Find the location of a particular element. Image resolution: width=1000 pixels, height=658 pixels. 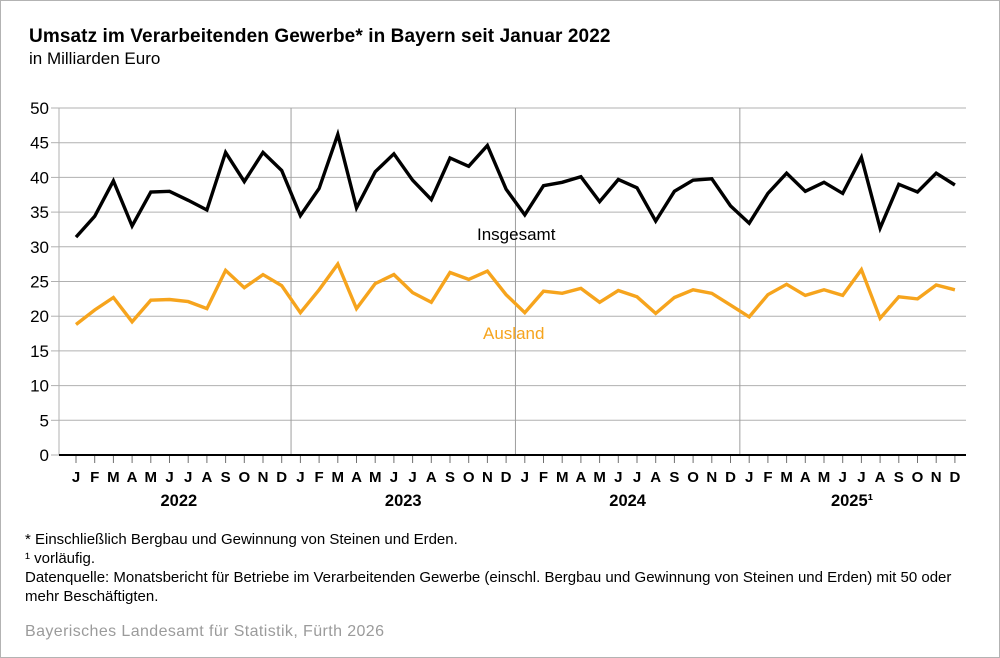

y-tick-label: 15 is located at coordinates (39, 351).